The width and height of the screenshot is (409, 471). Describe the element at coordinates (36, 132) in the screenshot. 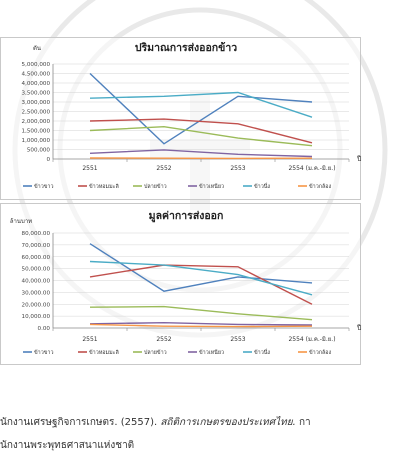

I see `chart-1-y-tick-label: 1,500,000` at that location.